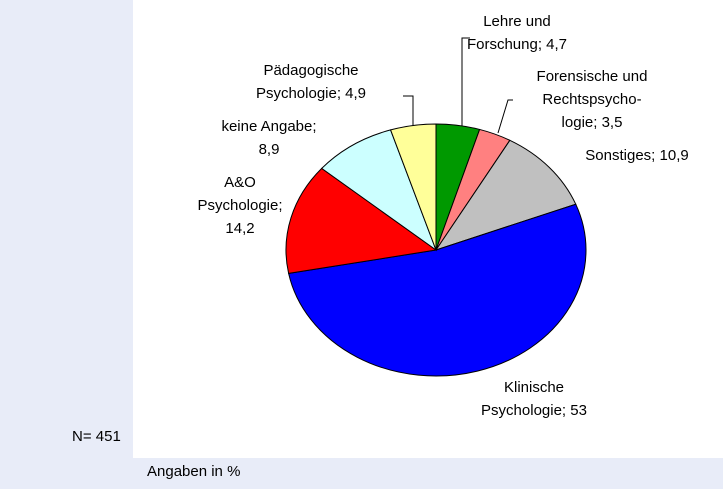 This screenshot has width=723, height=489. I want to click on data-label: Psychologie; 53, so click(534, 410).